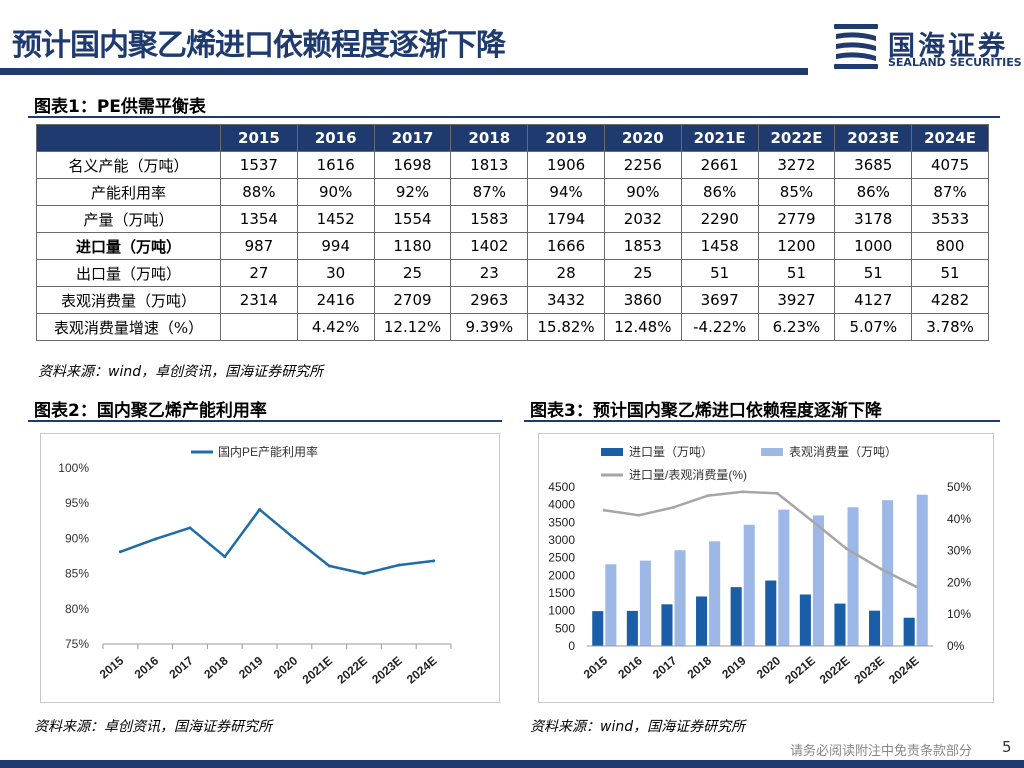 The height and width of the screenshot is (768, 1024). What do you see at coordinates (216, 667) in the screenshot?
I see `x-tick-label: 2018` at bounding box center [216, 667].